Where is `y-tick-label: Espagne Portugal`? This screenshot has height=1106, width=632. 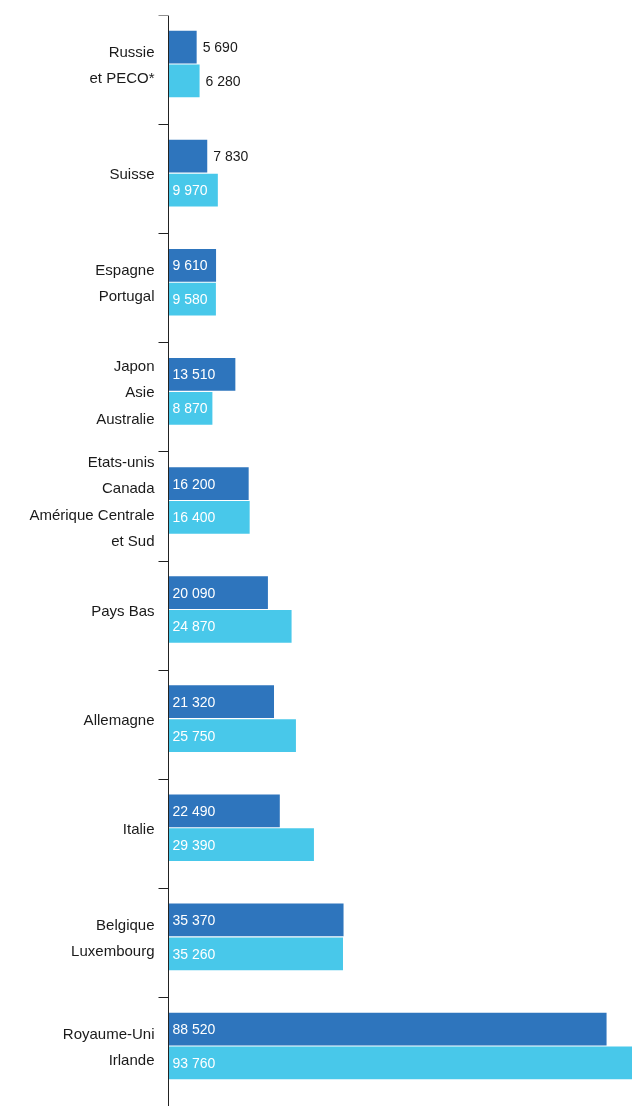
y-tick-label: Espagne Portugal is located at coordinates (125, 283).